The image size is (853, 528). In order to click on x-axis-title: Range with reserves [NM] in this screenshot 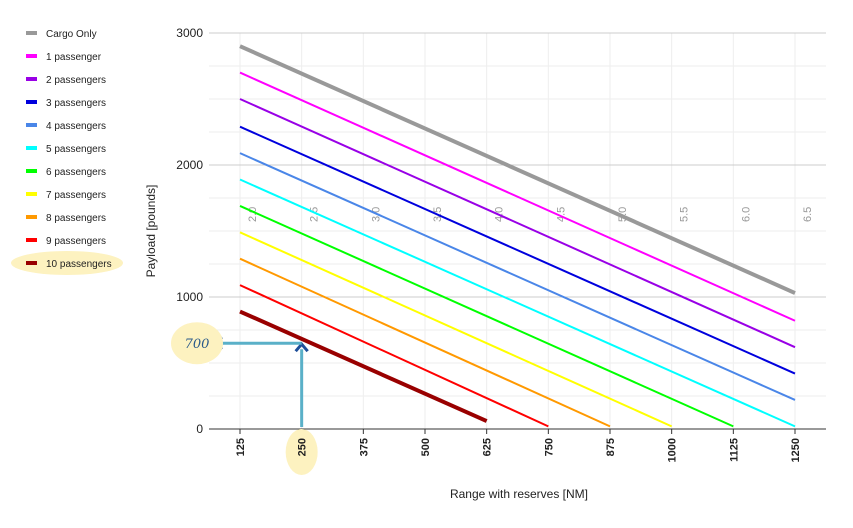, I will do `click(519, 494)`.